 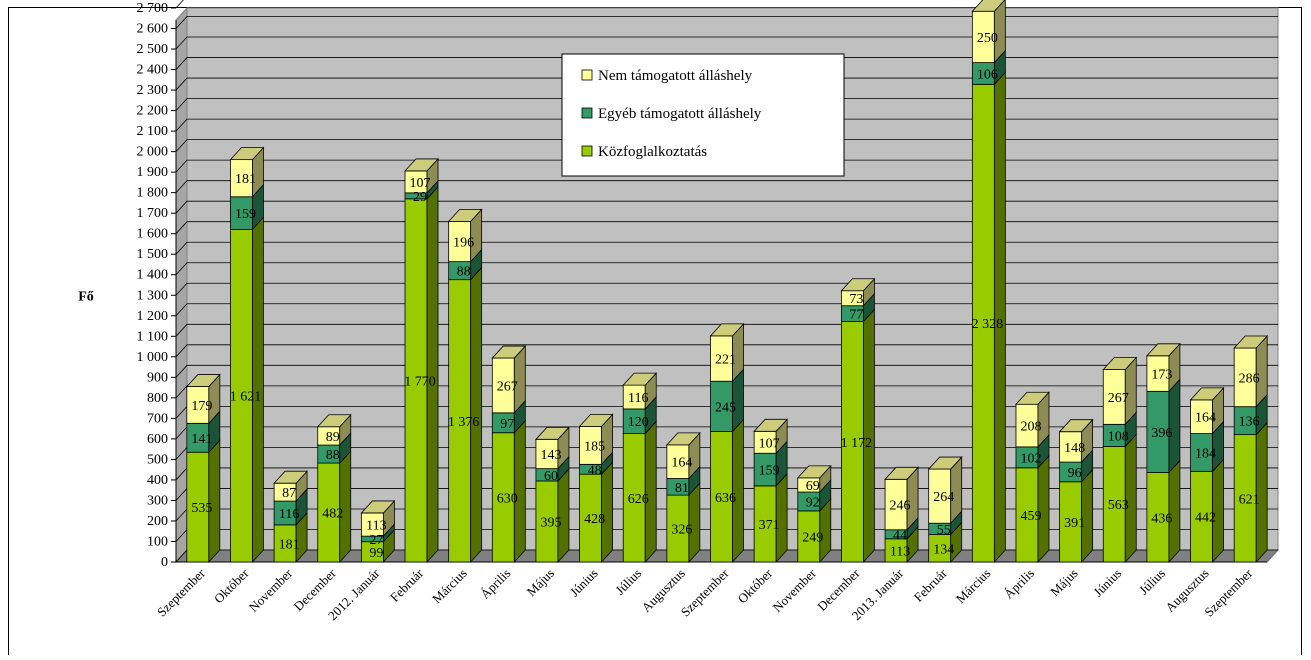 I want to click on data-label: 184, so click(x=1205, y=453).